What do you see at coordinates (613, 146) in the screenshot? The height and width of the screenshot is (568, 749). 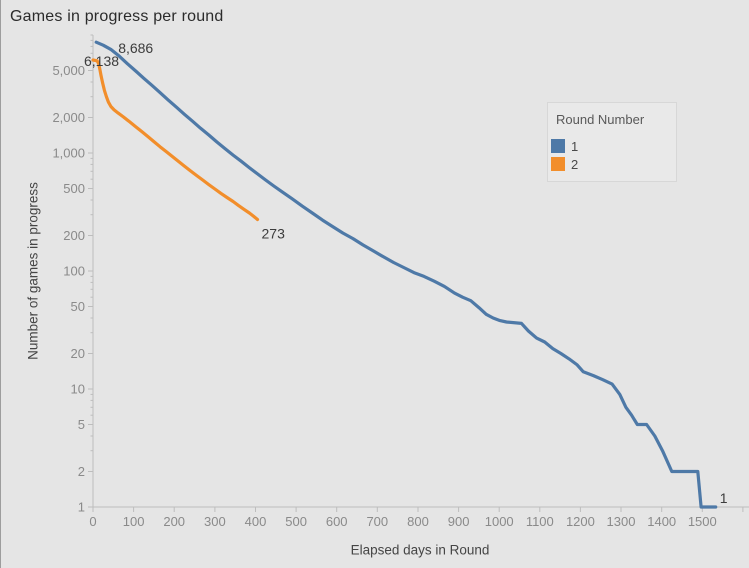 I see `legend-item-round-1: 1` at bounding box center [613, 146].